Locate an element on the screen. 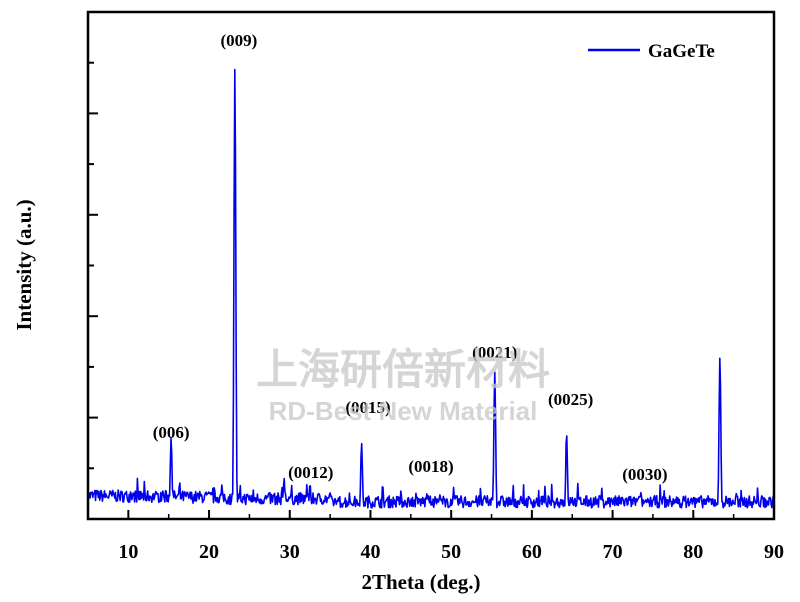  legend: GaGeTe is located at coordinates (651, 51).